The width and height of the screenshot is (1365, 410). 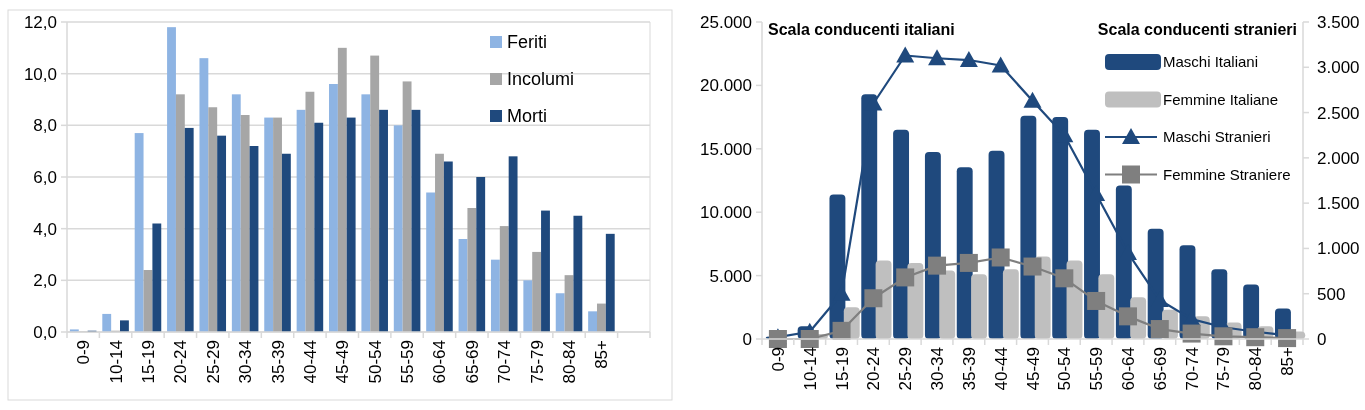 What do you see at coordinates (1217, 137) in the screenshot?
I see `legend-label: Maschi Stranieri` at bounding box center [1217, 137].